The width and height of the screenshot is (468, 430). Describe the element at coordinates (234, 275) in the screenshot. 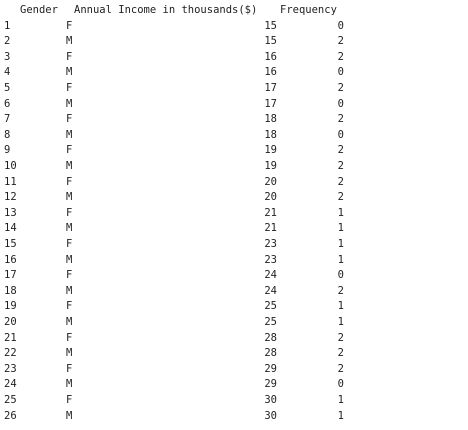

I see `table-row: 17 F 24 0` at that location.